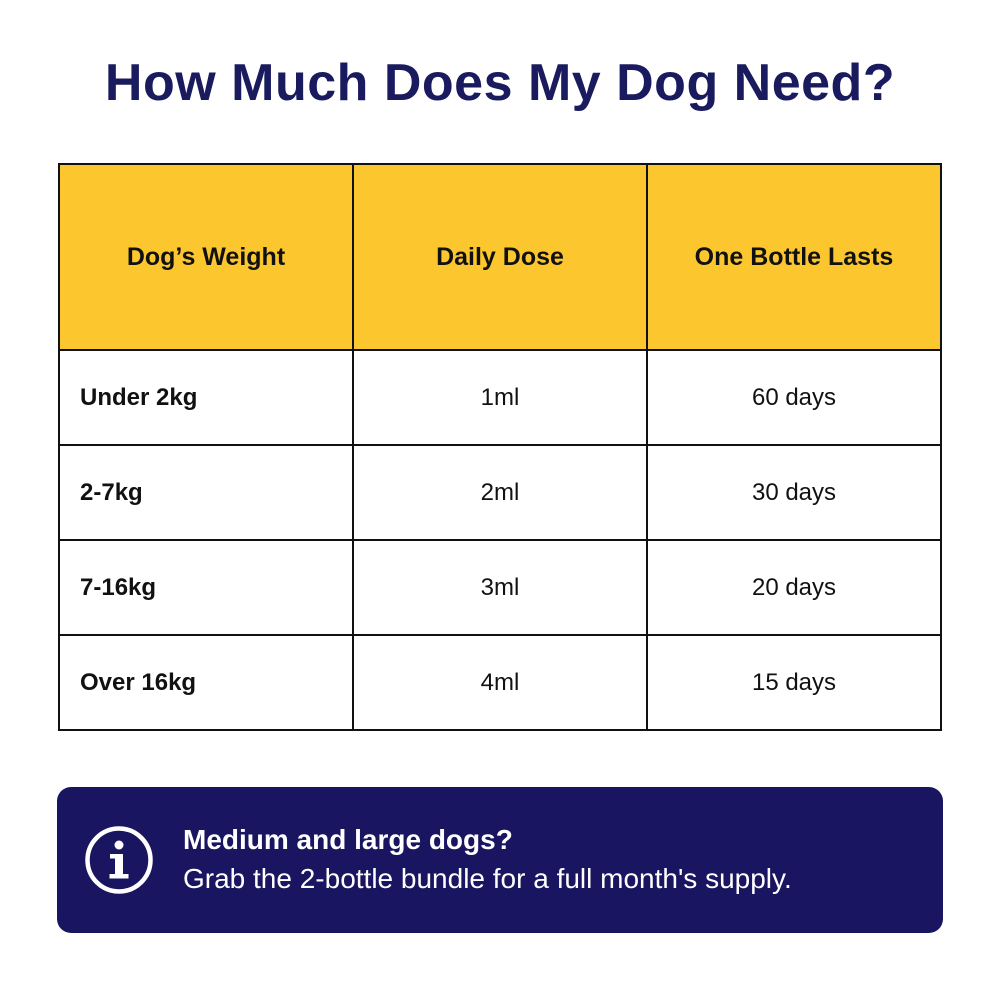 This screenshot has width=1000, height=1000. I want to click on dose-cell: 2ml, so click(500, 492).